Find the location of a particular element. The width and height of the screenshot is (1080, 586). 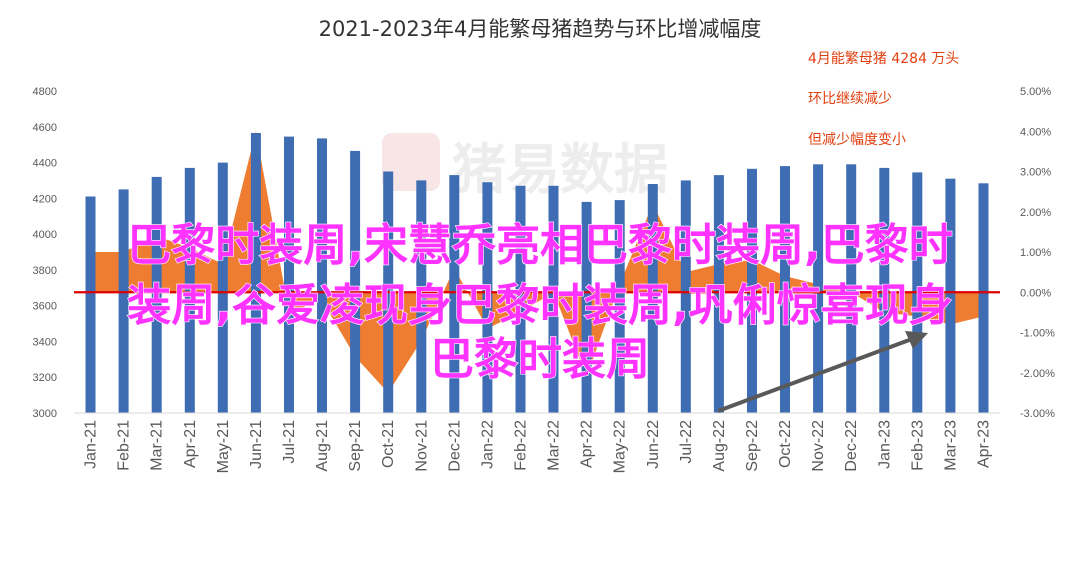

overlay-line-3: 巴黎时装周 is located at coordinates (540, 359).